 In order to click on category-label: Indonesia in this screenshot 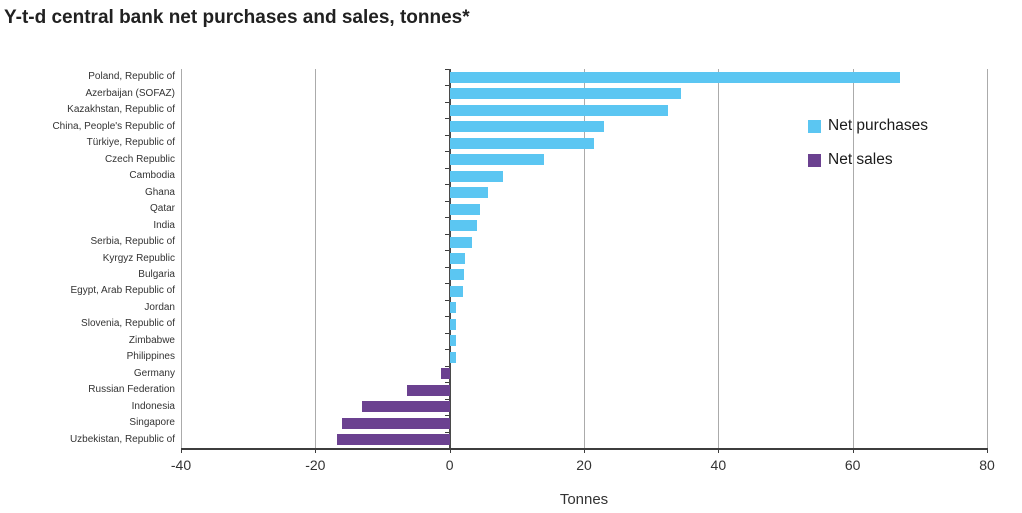, I will do `click(153, 406)`.